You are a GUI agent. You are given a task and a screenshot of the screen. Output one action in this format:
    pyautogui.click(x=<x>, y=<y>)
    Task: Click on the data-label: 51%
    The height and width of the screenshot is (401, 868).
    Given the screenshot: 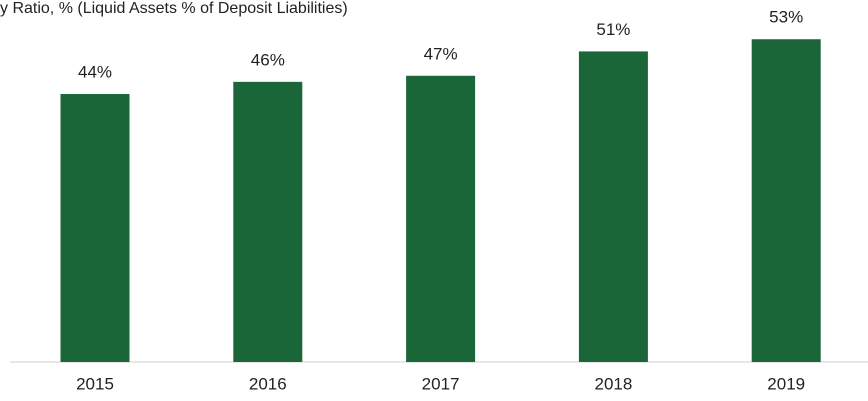 What is the action you would take?
    pyautogui.click(x=613, y=29)
    